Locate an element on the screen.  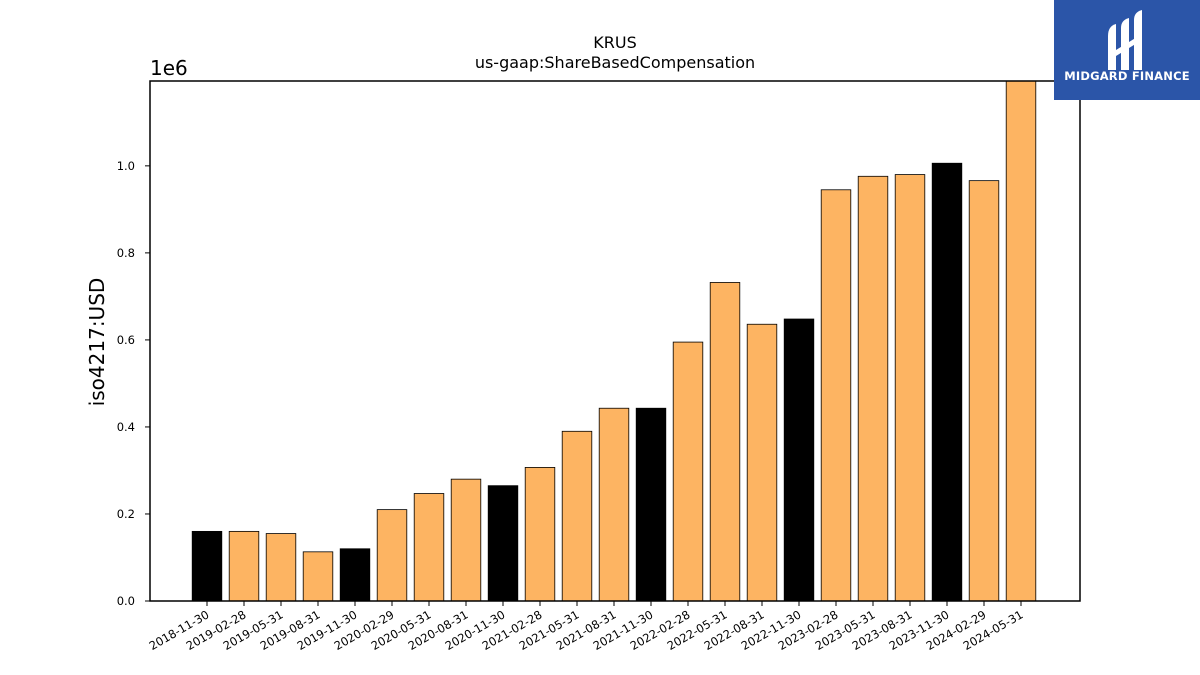
chart-subtitle: us-gaap:ShareBasedCompensation is located at coordinates (615, 62).